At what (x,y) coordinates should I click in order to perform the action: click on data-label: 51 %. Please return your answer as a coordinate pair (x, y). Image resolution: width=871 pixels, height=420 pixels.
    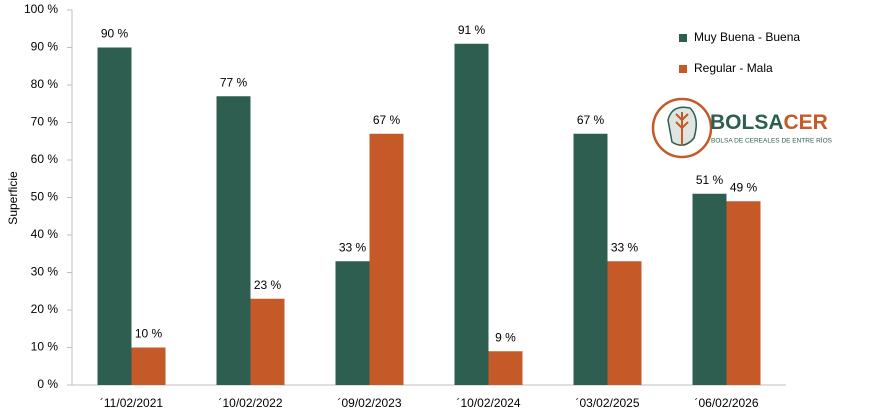
    Looking at the image, I should click on (710, 180).